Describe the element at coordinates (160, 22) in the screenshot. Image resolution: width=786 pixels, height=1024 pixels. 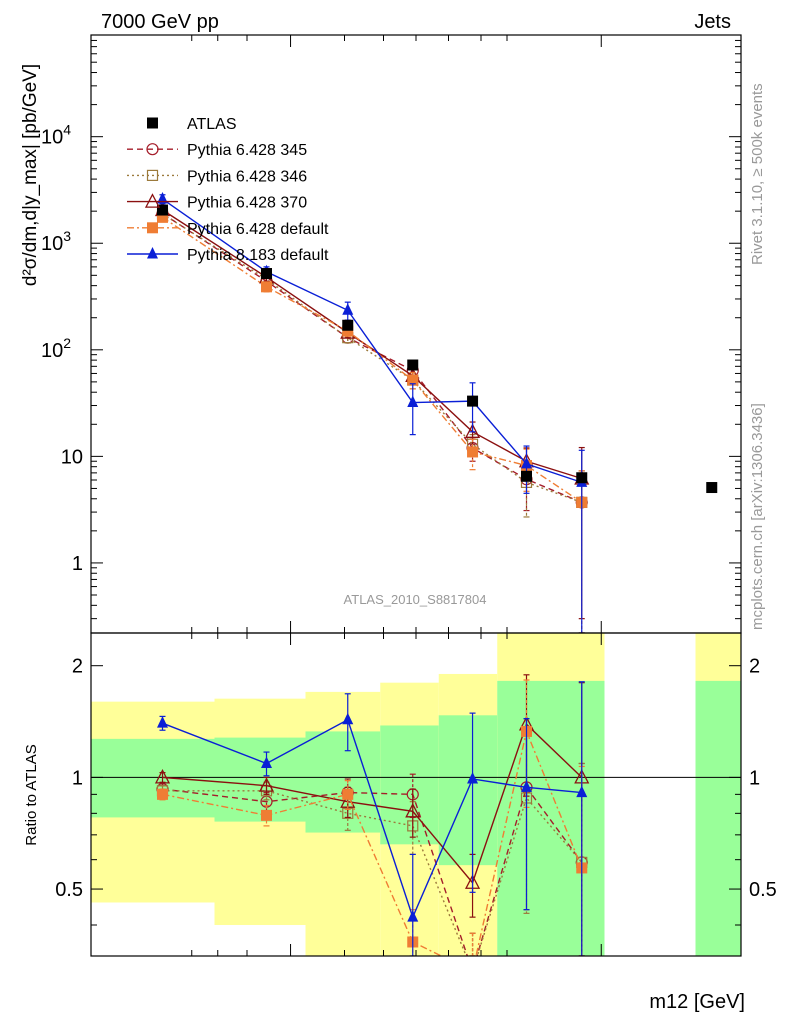
I see `header-left: 7000 GeV pp` at that location.